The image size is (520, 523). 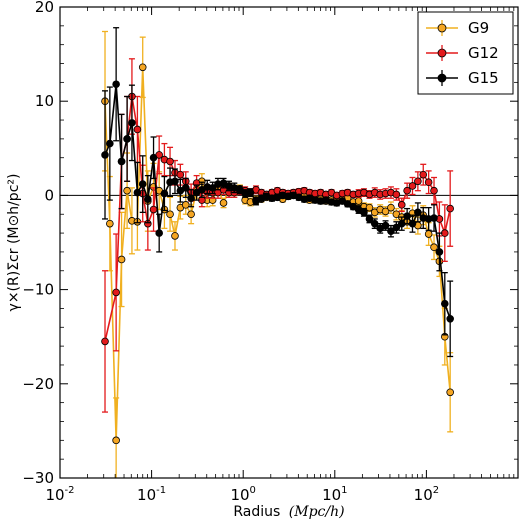 I want to click on legend-label: G12, so click(x=483, y=53).